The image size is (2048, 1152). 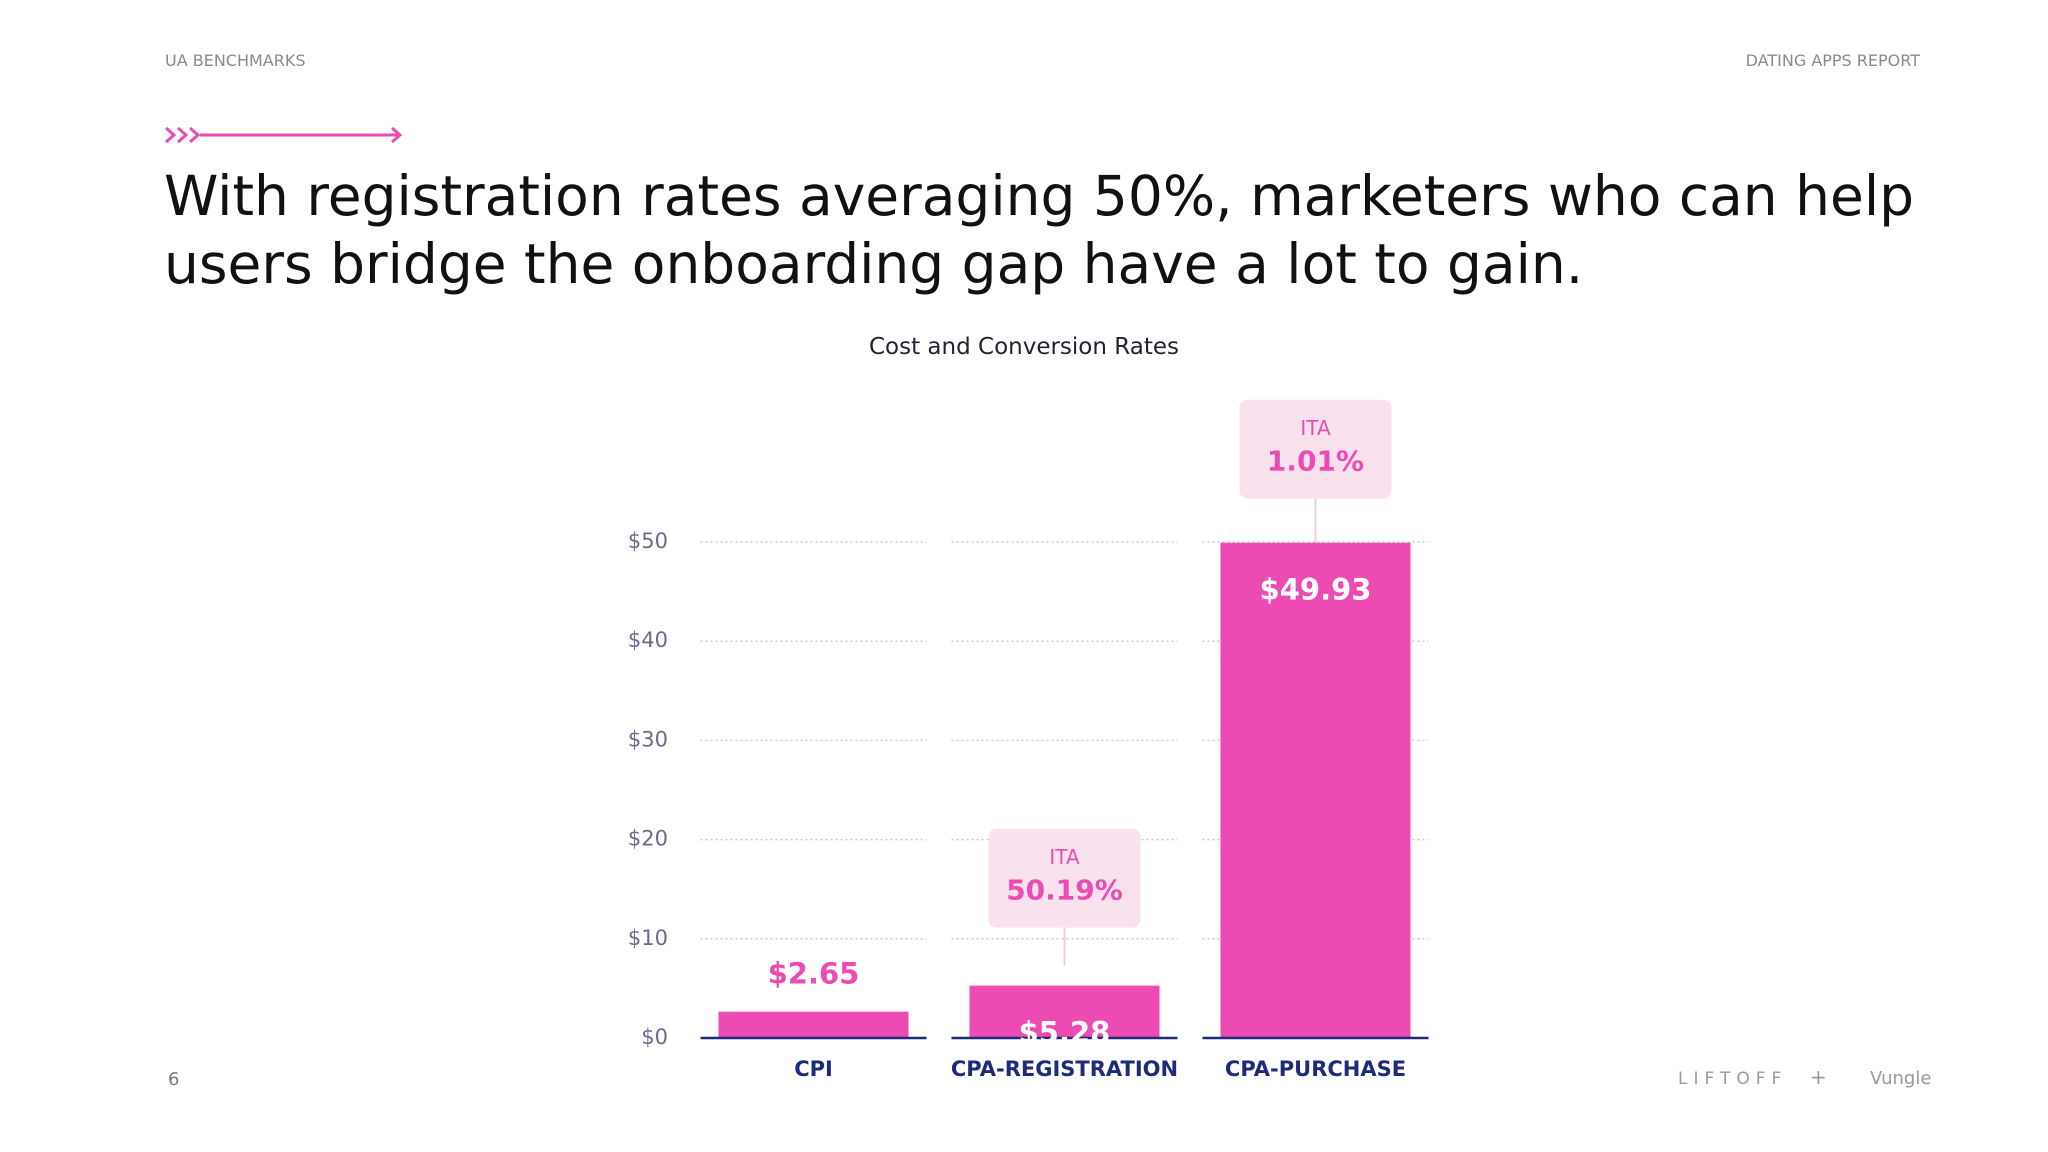 I want to click on y-tick-label: $40, so click(x=648, y=640).